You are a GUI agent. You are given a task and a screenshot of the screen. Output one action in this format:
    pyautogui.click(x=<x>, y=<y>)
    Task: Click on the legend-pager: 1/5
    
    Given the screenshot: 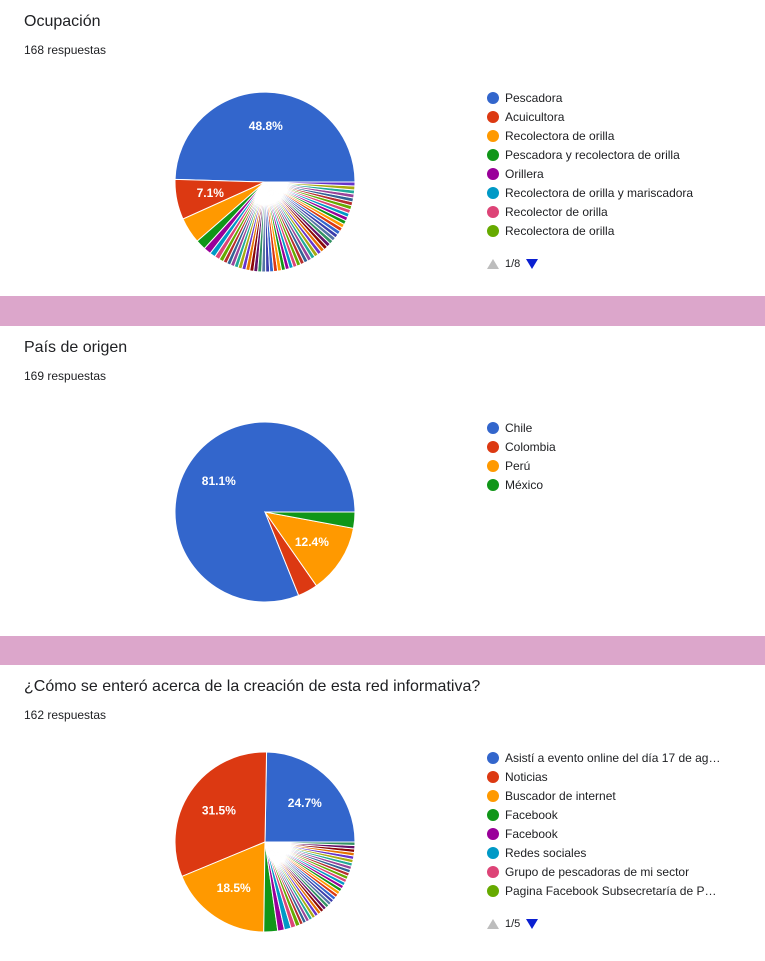 What is the action you would take?
    pyautogui.click(x=513, y=924)
    